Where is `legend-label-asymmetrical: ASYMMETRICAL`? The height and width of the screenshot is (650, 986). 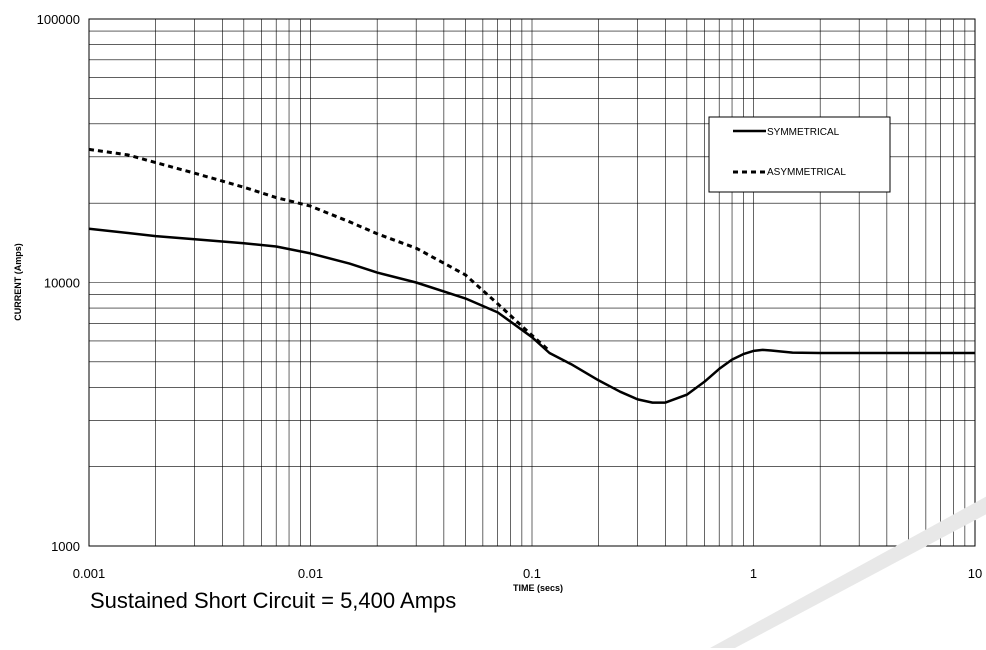
legend-label-asymmetrical: ASYMMETRICAL is located at coordinates (806, 172).